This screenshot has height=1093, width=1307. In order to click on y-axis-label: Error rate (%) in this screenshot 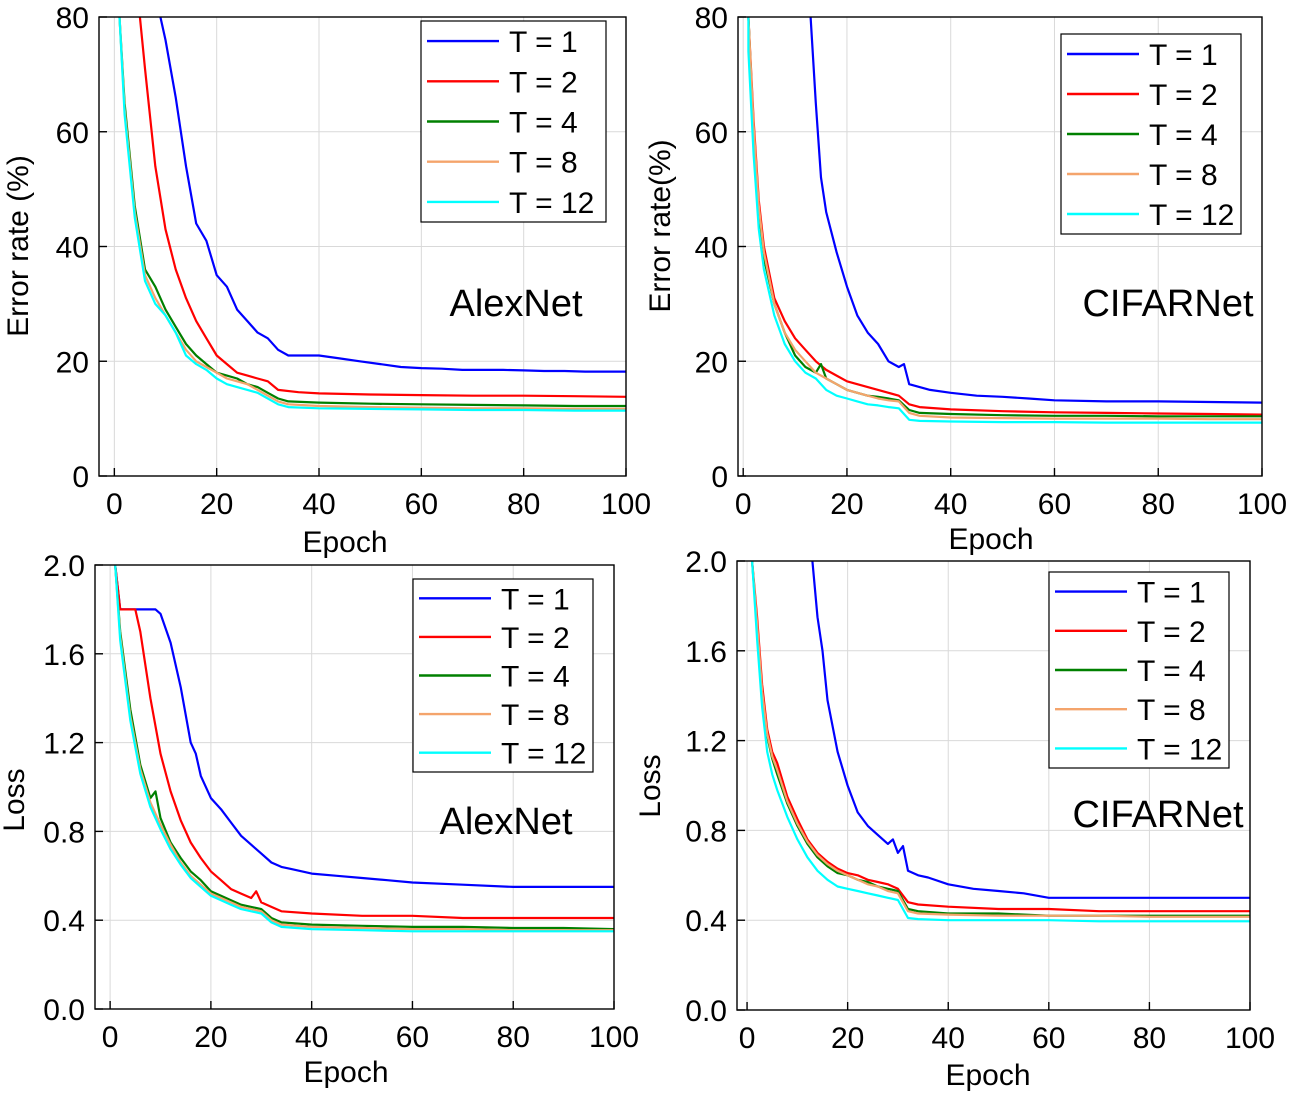, I will do `click(18, 246)`.